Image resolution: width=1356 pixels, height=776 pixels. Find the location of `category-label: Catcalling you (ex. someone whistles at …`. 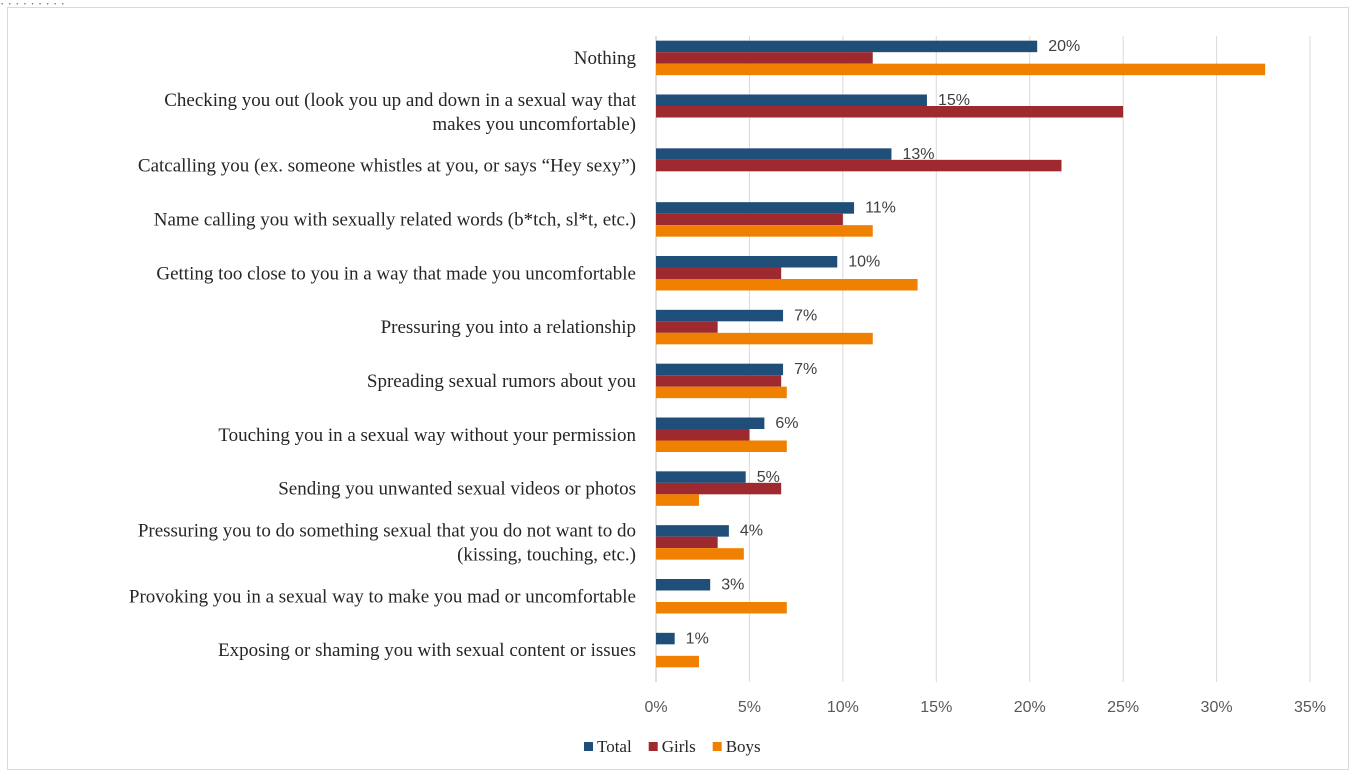

category-label: Catcalling you (ex. someone whistles at … is located at coordinates (387, 166).